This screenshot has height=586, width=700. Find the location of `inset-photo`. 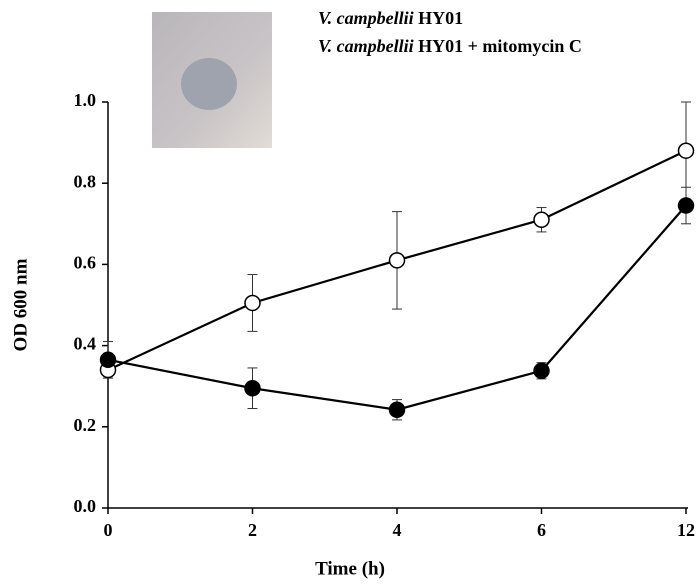

inset-photo is located at coordinates (212, 80).